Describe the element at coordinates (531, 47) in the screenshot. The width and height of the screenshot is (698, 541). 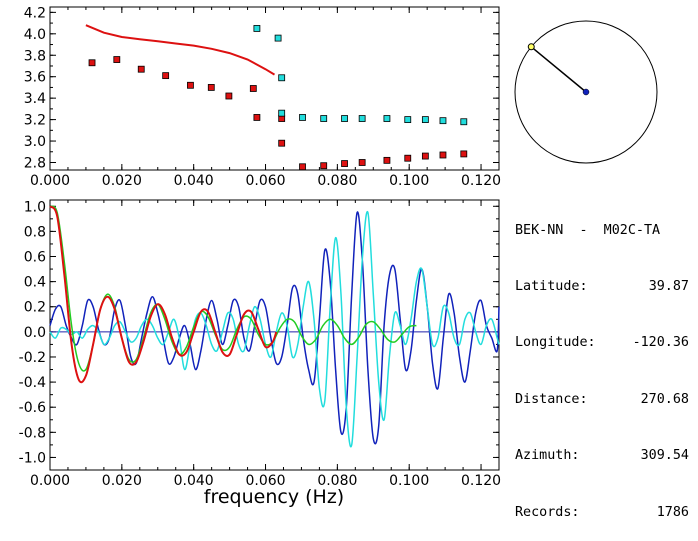
I see `station-marker` at that location.